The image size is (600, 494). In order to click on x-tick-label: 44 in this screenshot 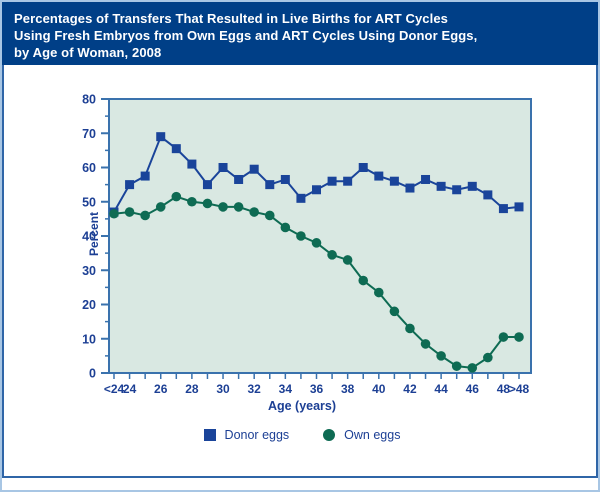, I will do `click(441, 389)`.